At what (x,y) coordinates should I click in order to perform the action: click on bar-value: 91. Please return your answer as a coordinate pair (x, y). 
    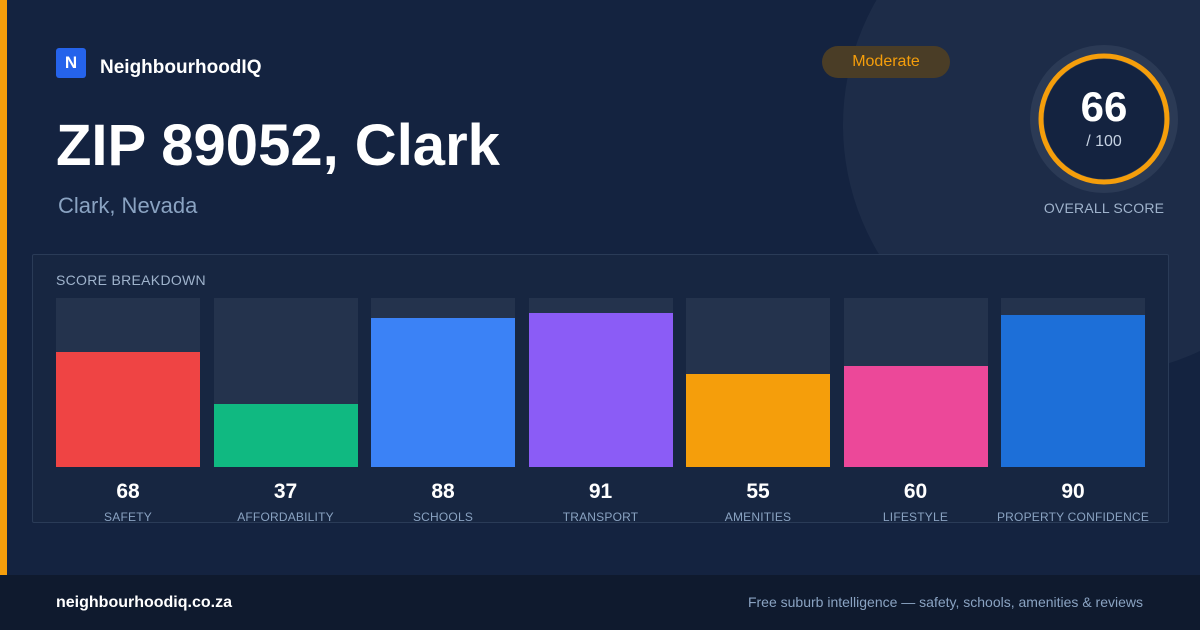
    Looking at the image, I should click on (600, 491).